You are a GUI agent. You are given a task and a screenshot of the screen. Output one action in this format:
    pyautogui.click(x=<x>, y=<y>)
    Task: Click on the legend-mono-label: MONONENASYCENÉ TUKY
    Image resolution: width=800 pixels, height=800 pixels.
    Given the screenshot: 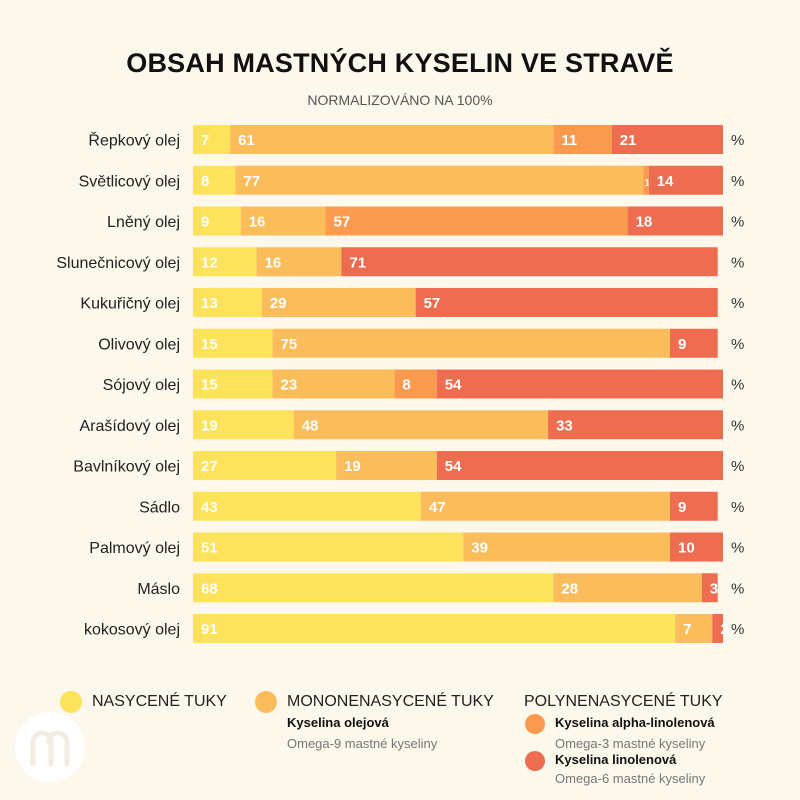 What is the action you would take?
    pyautogui.click(x=390, y=701)
    